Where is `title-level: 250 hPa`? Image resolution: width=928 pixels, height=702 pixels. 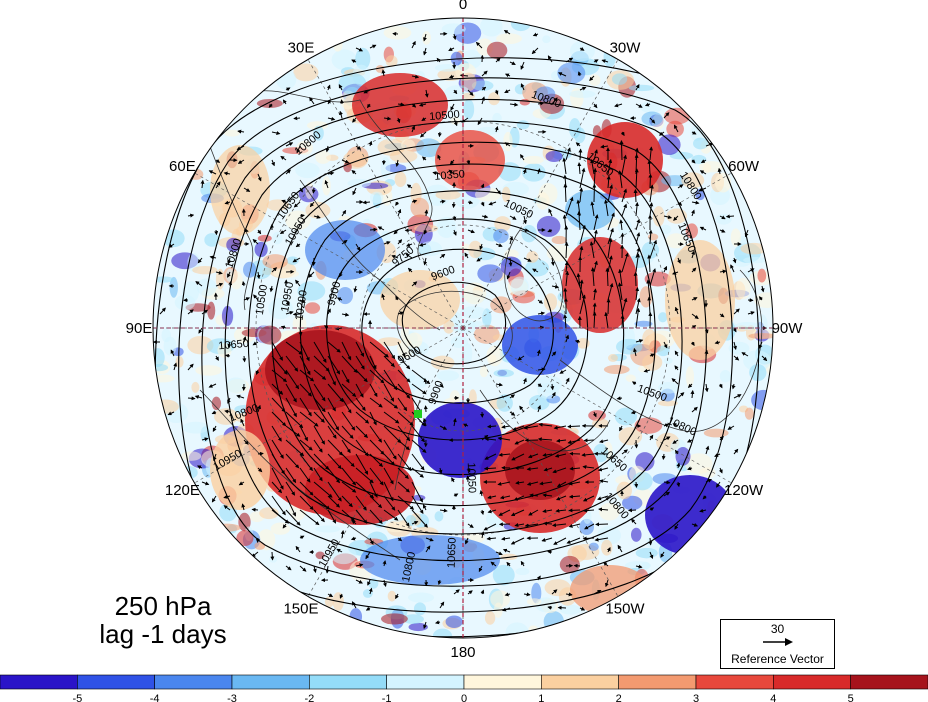 title-level: 250 hPa is located at coordinates (163, 606).